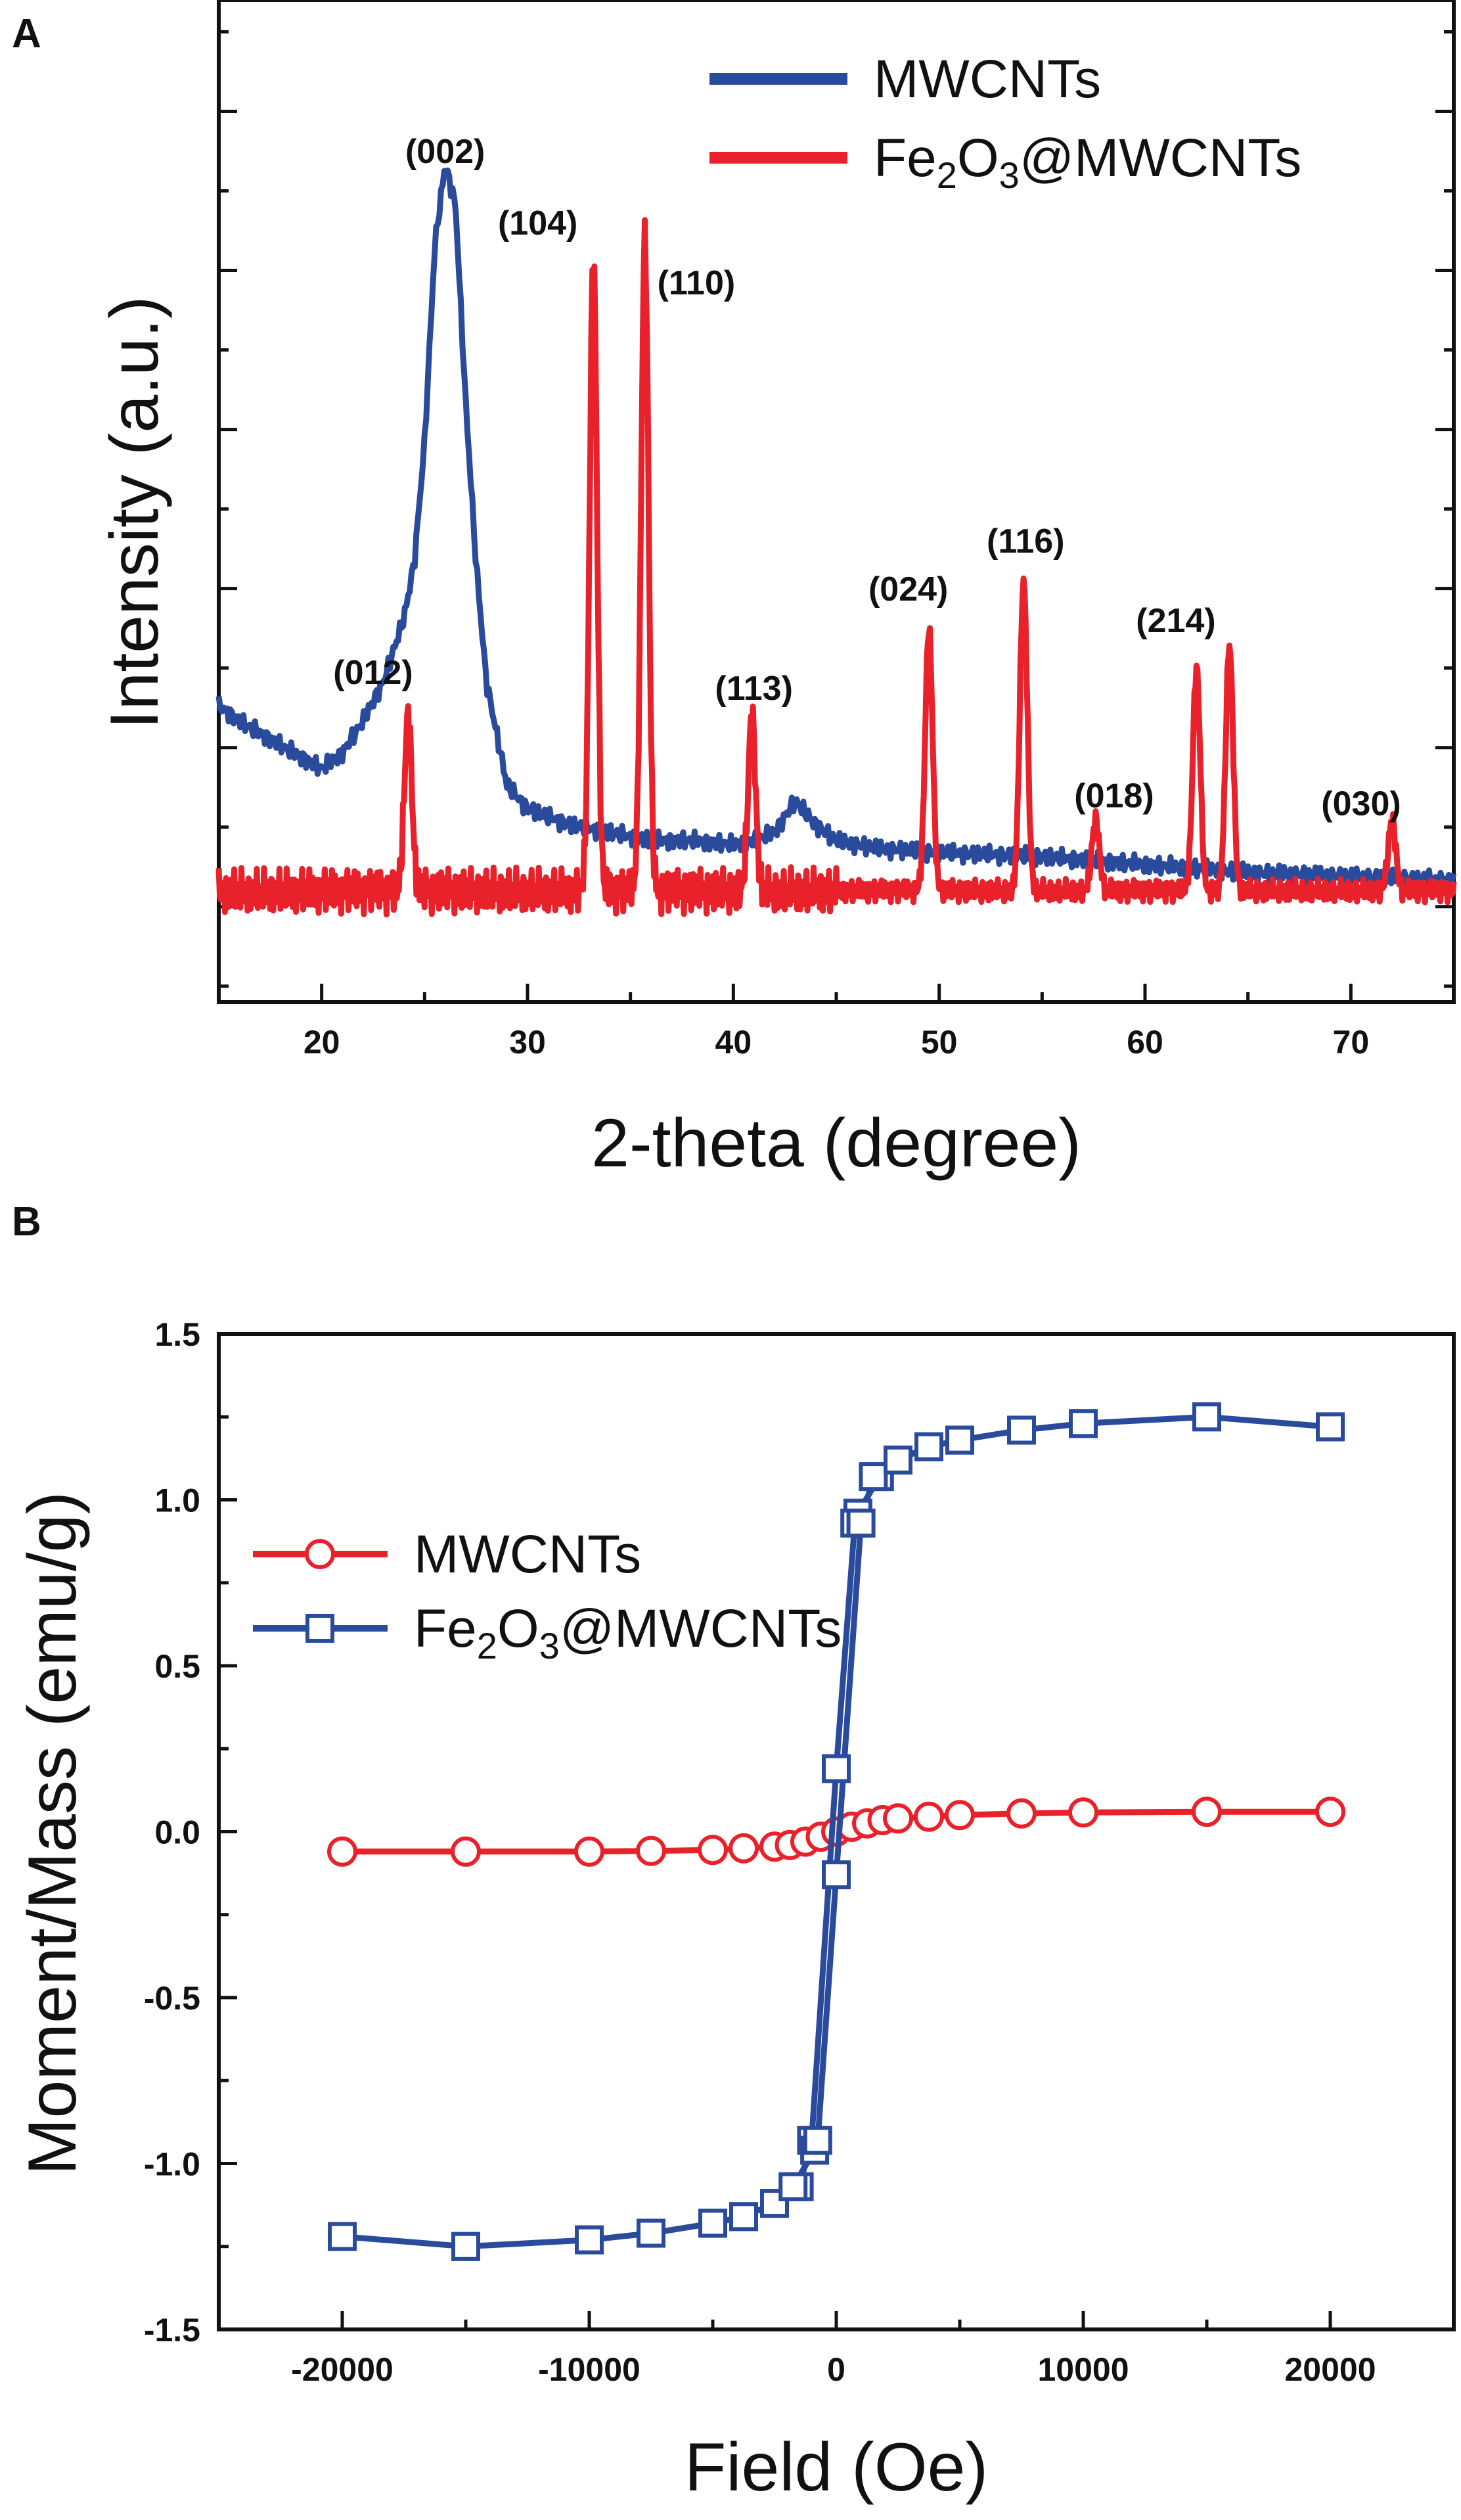  Describe the element at coordinates (445, 1629) in the screenshot. I see `legend-b-fe: Fe` at that location.